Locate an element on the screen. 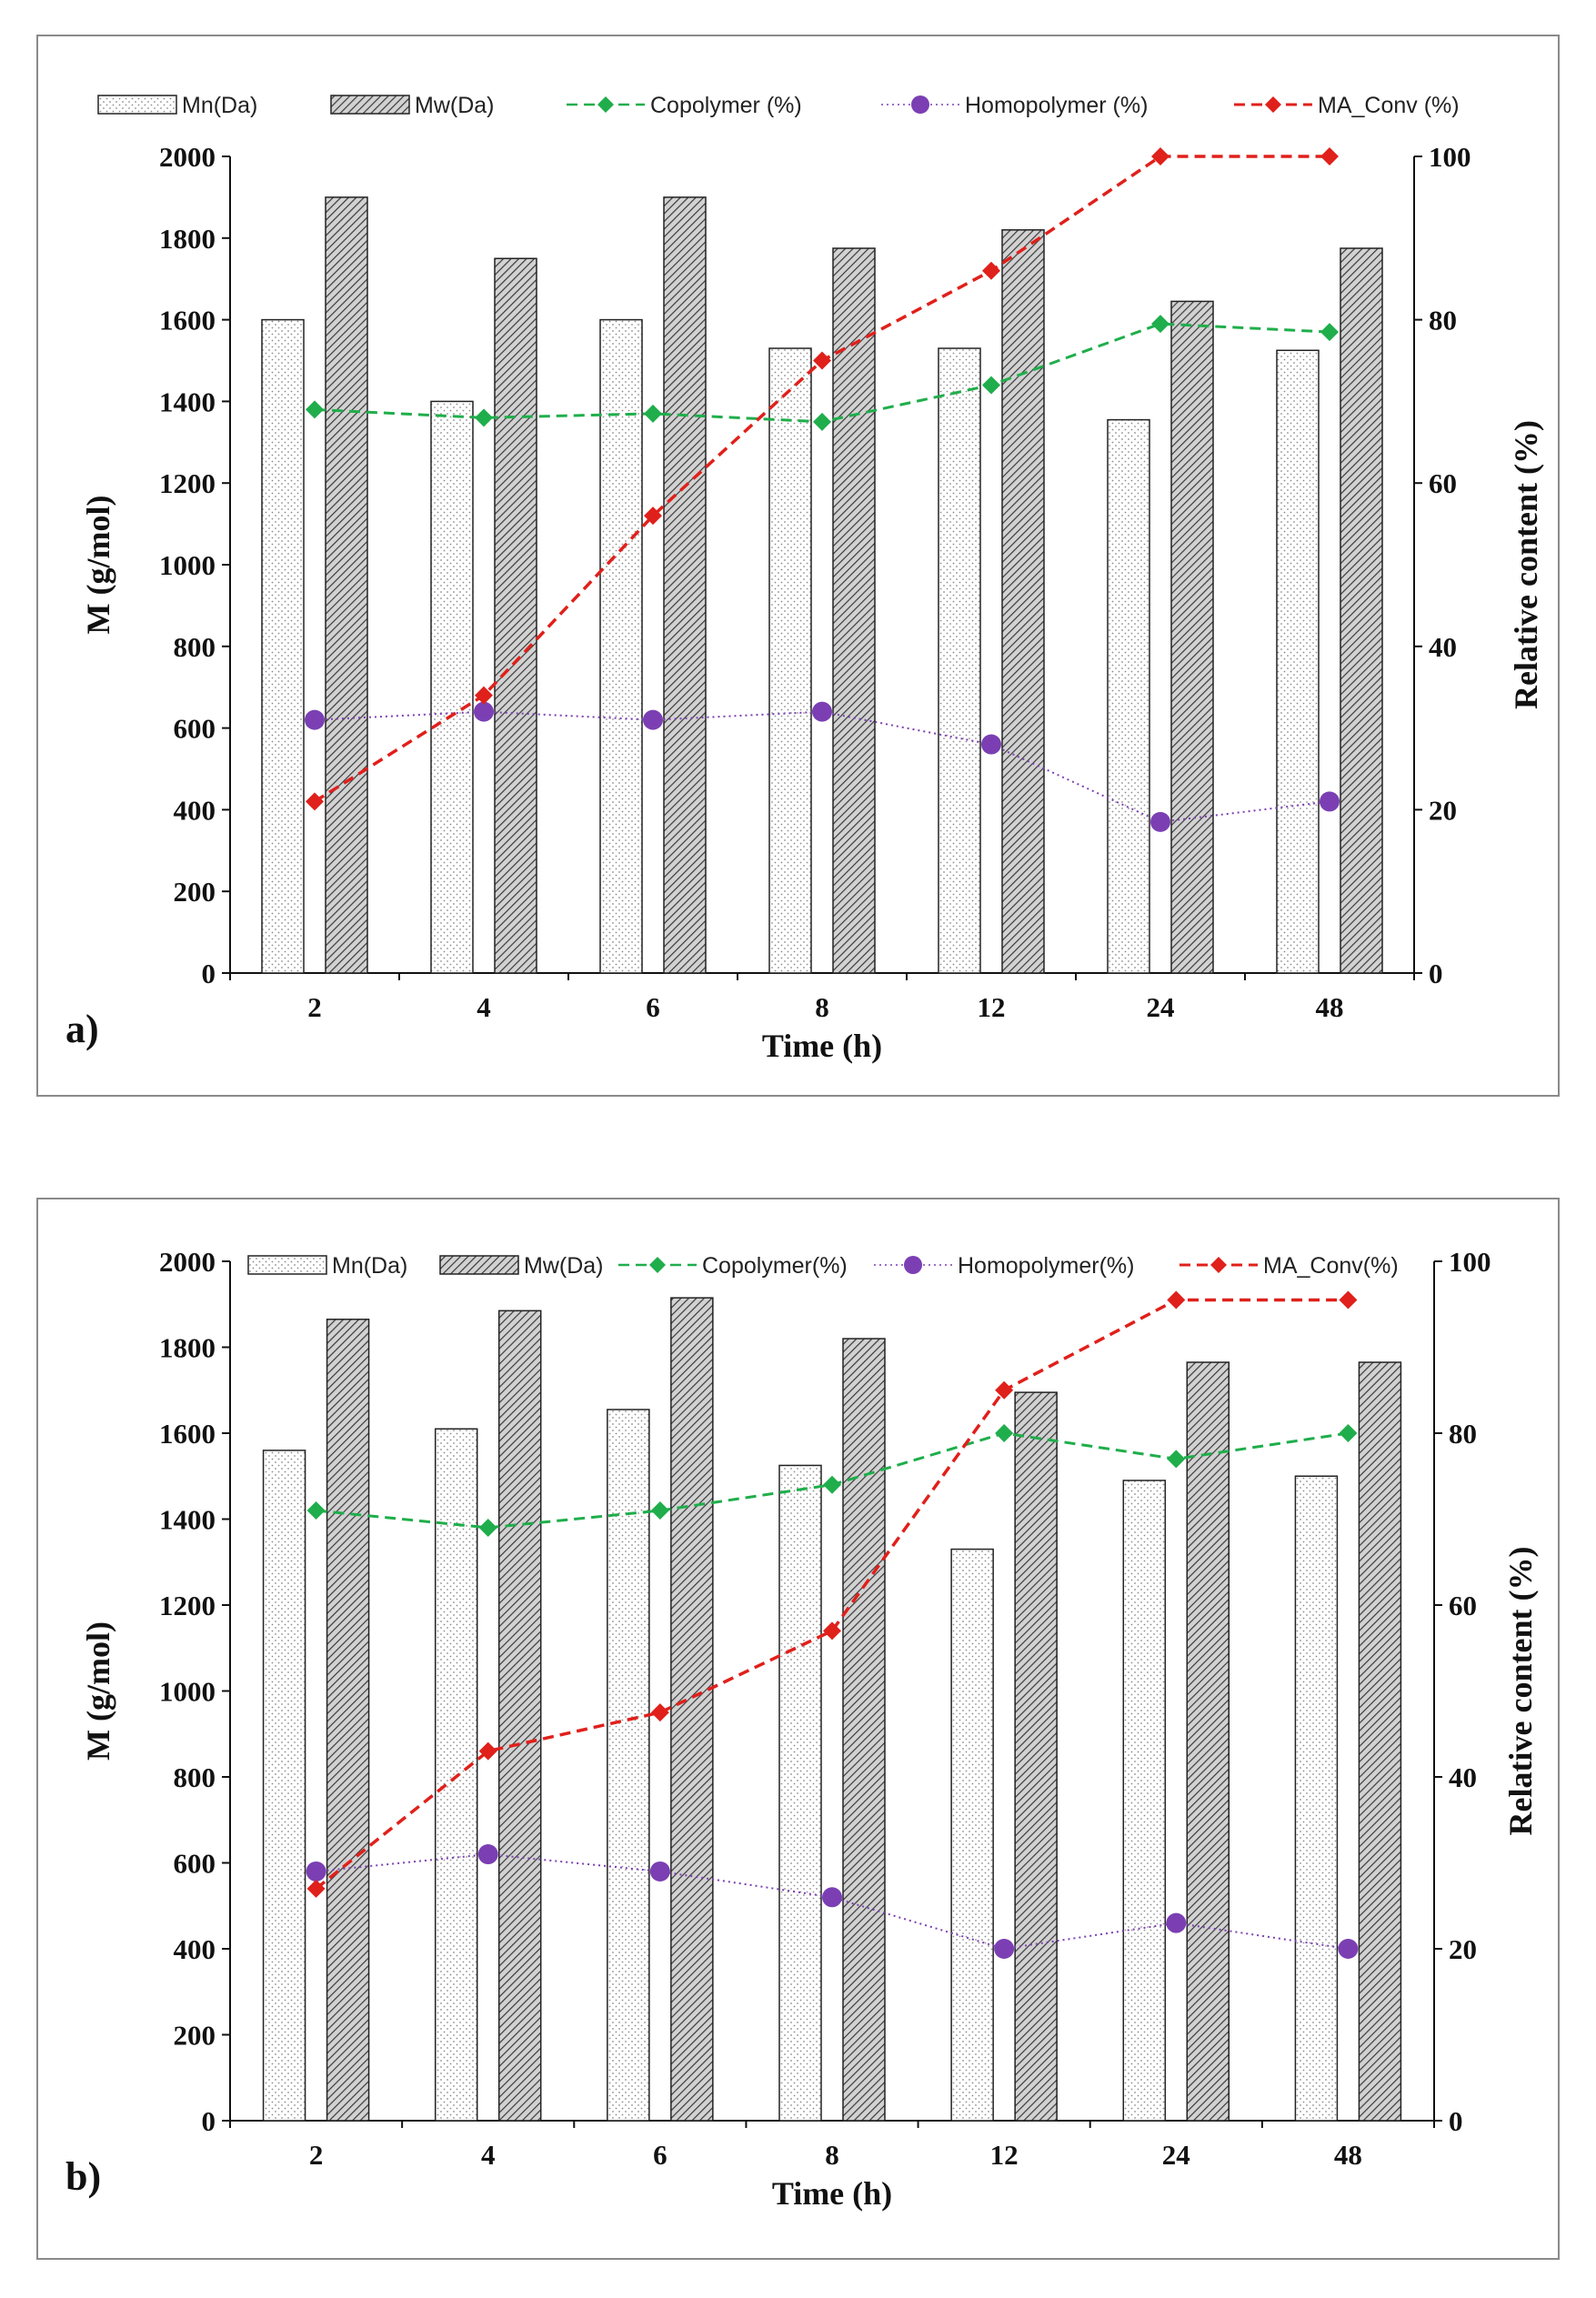  legend-label: MA_Conv(%) is located at coordinates (1331, 1266).